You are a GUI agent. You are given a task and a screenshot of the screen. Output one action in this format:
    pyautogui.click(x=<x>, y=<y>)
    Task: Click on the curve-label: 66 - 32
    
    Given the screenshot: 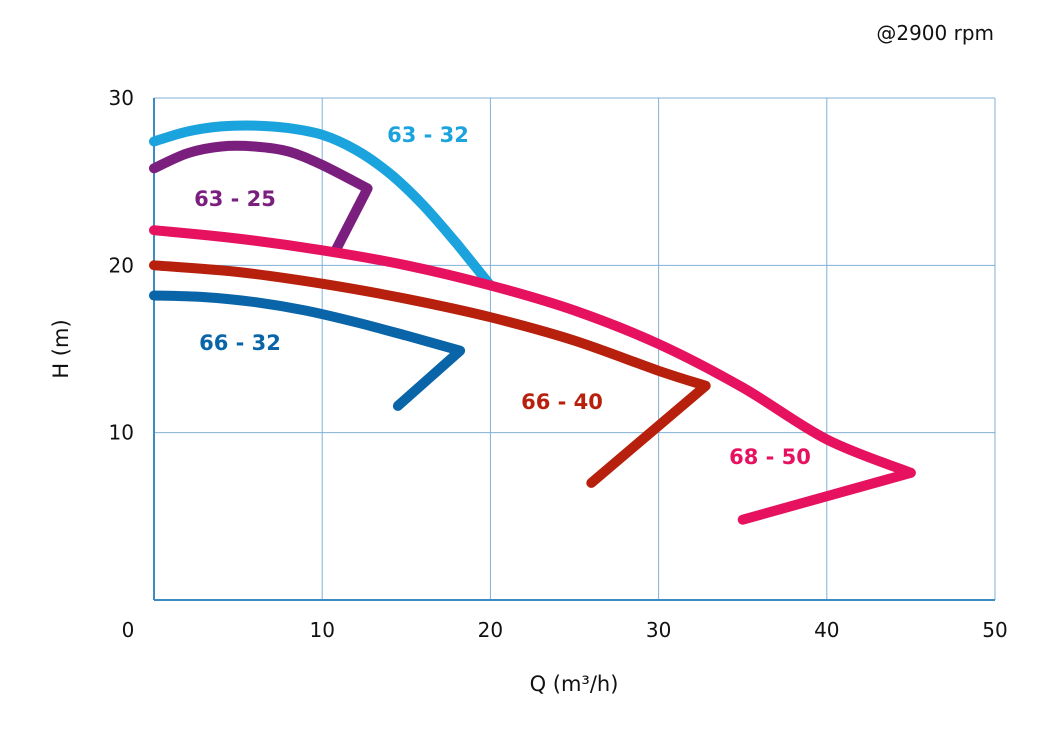 What is the action you would take?
    pyautogui.click(x=240, y=343)
    